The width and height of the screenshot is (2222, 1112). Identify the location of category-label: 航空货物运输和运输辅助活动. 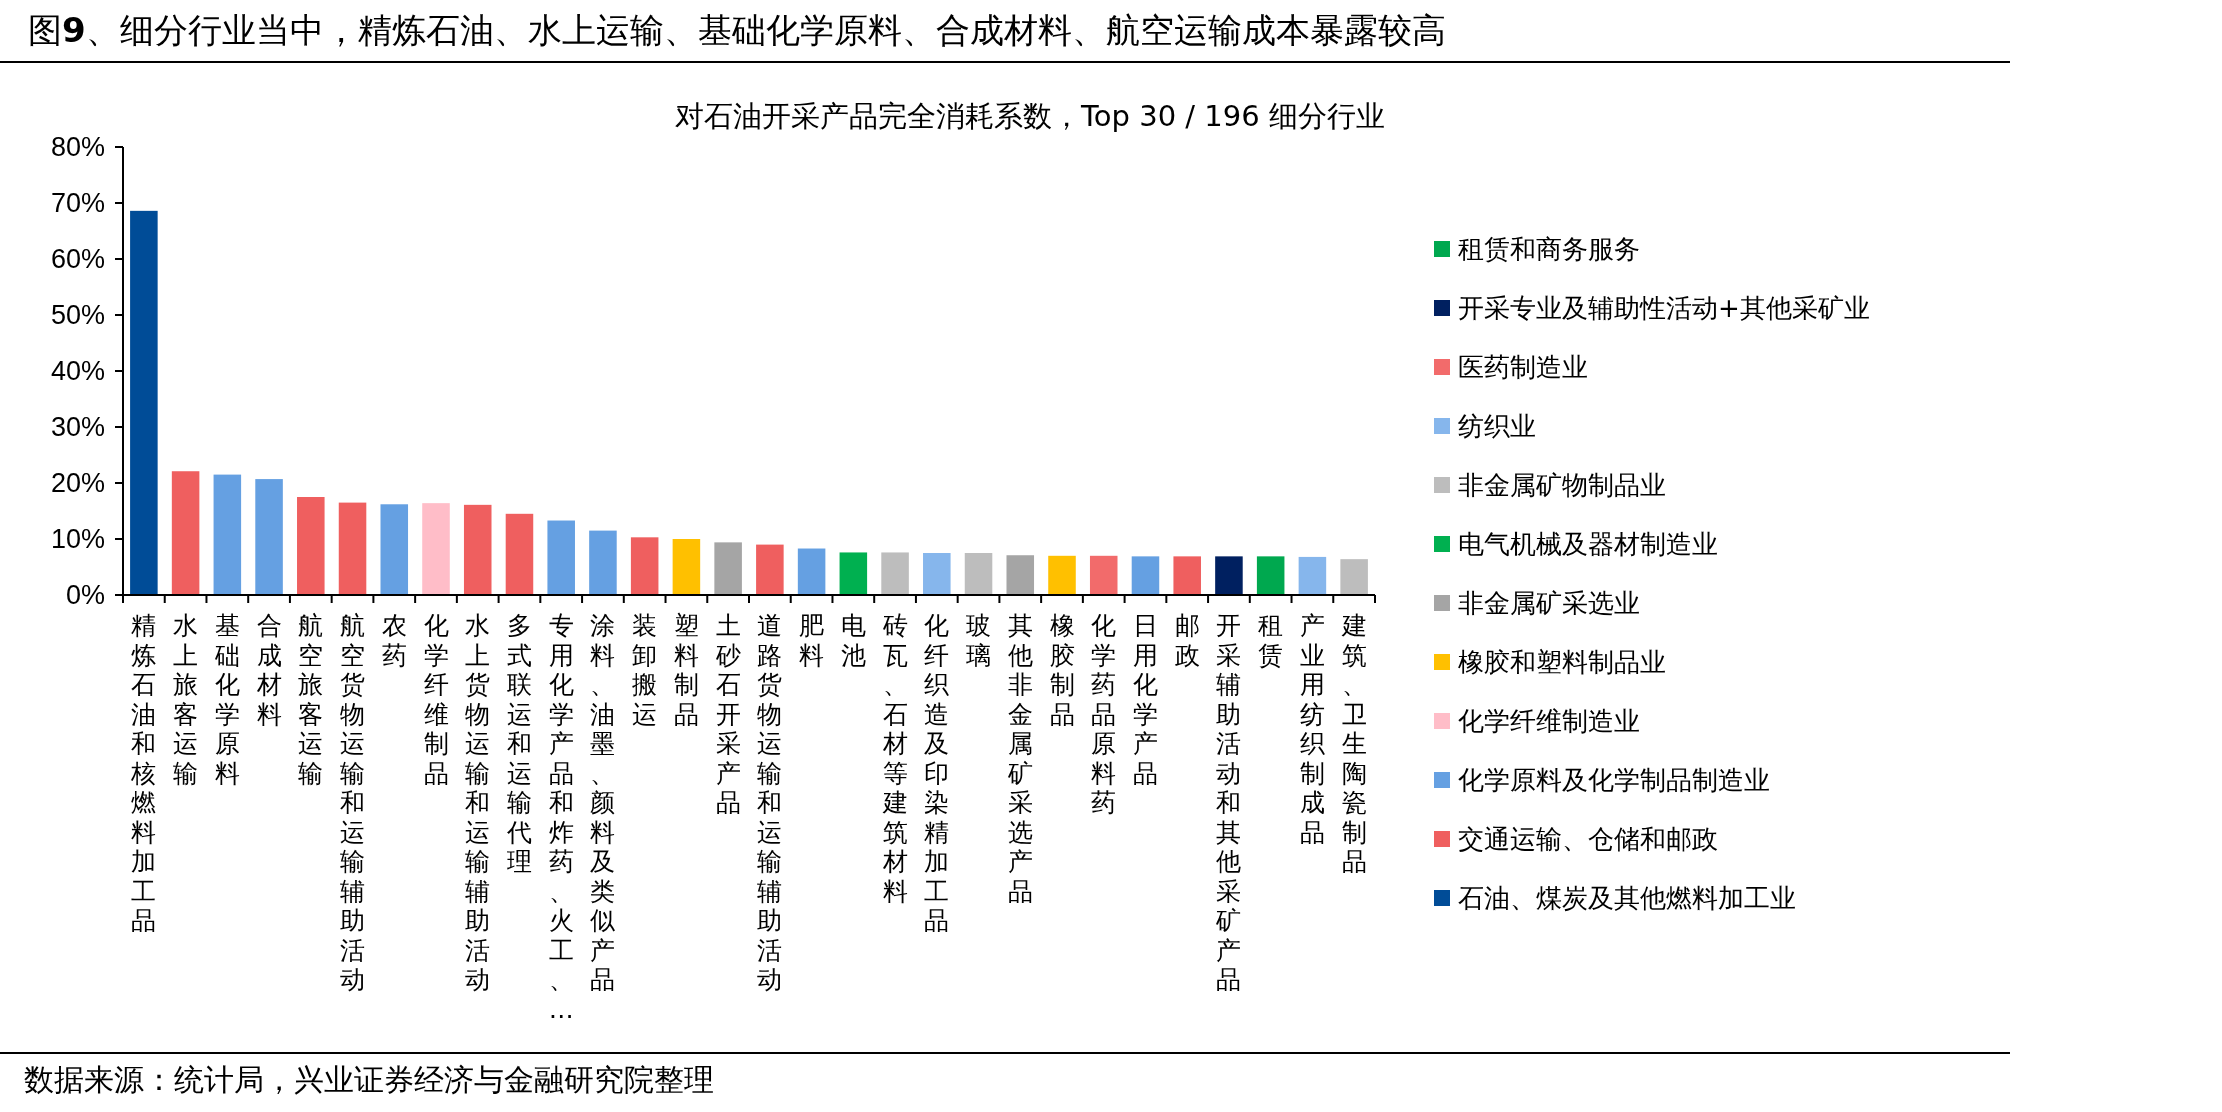
(353, 802).